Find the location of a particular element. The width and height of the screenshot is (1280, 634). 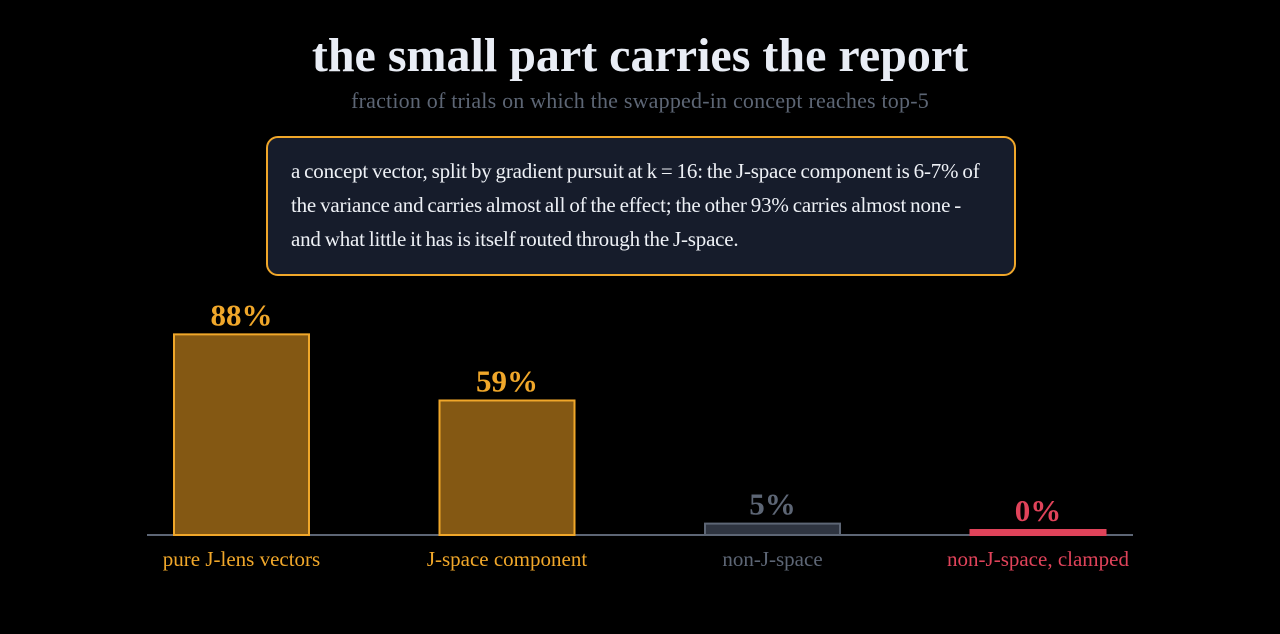

category-label-2: non-J-space is located at coordinates (772, 559).